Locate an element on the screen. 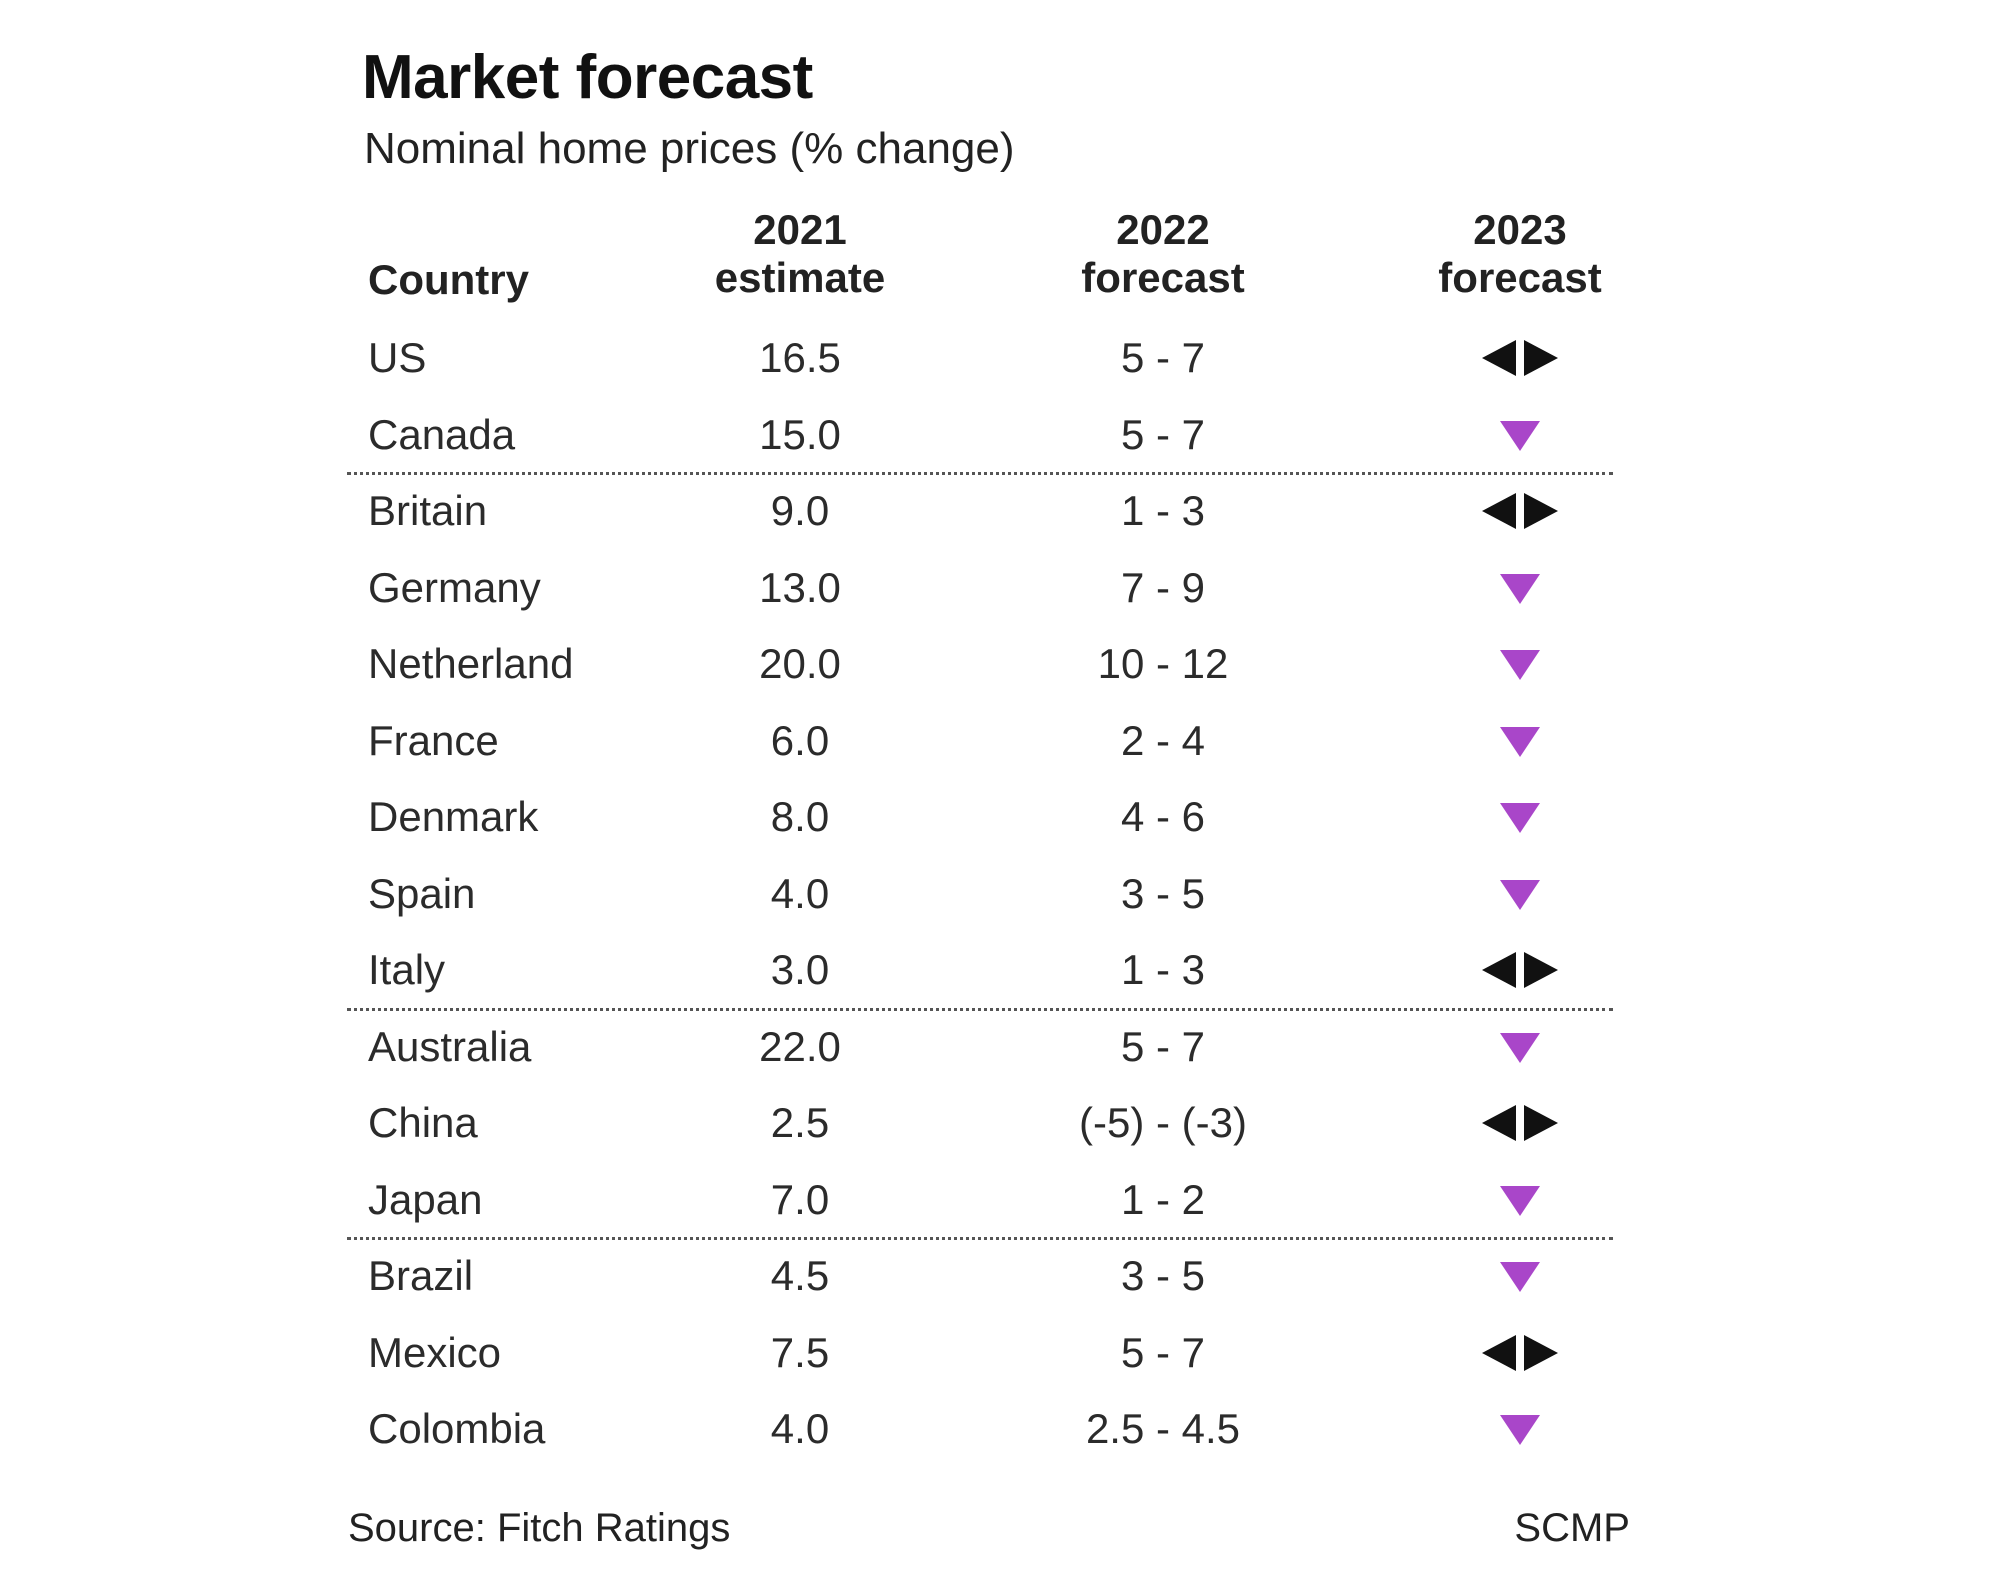 This screenshot has width=2000, height=1584. table-row: Spain 4.0 3 - 5 is located at coordinates (1000, 894).